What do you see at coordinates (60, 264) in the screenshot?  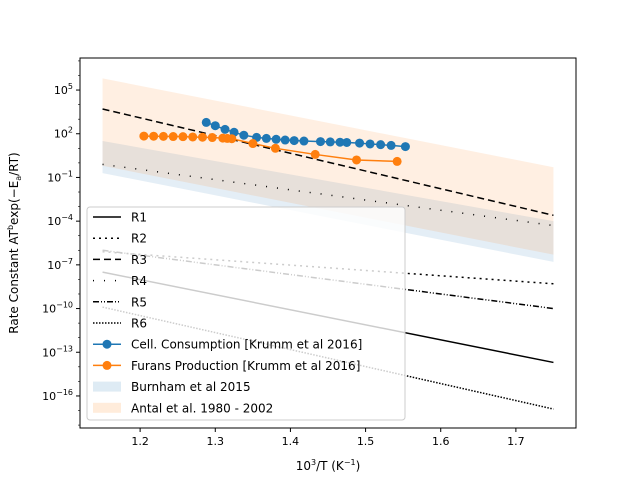 I see `y-tick-label: 10⁻⁷` at bounding box center [60, 264].